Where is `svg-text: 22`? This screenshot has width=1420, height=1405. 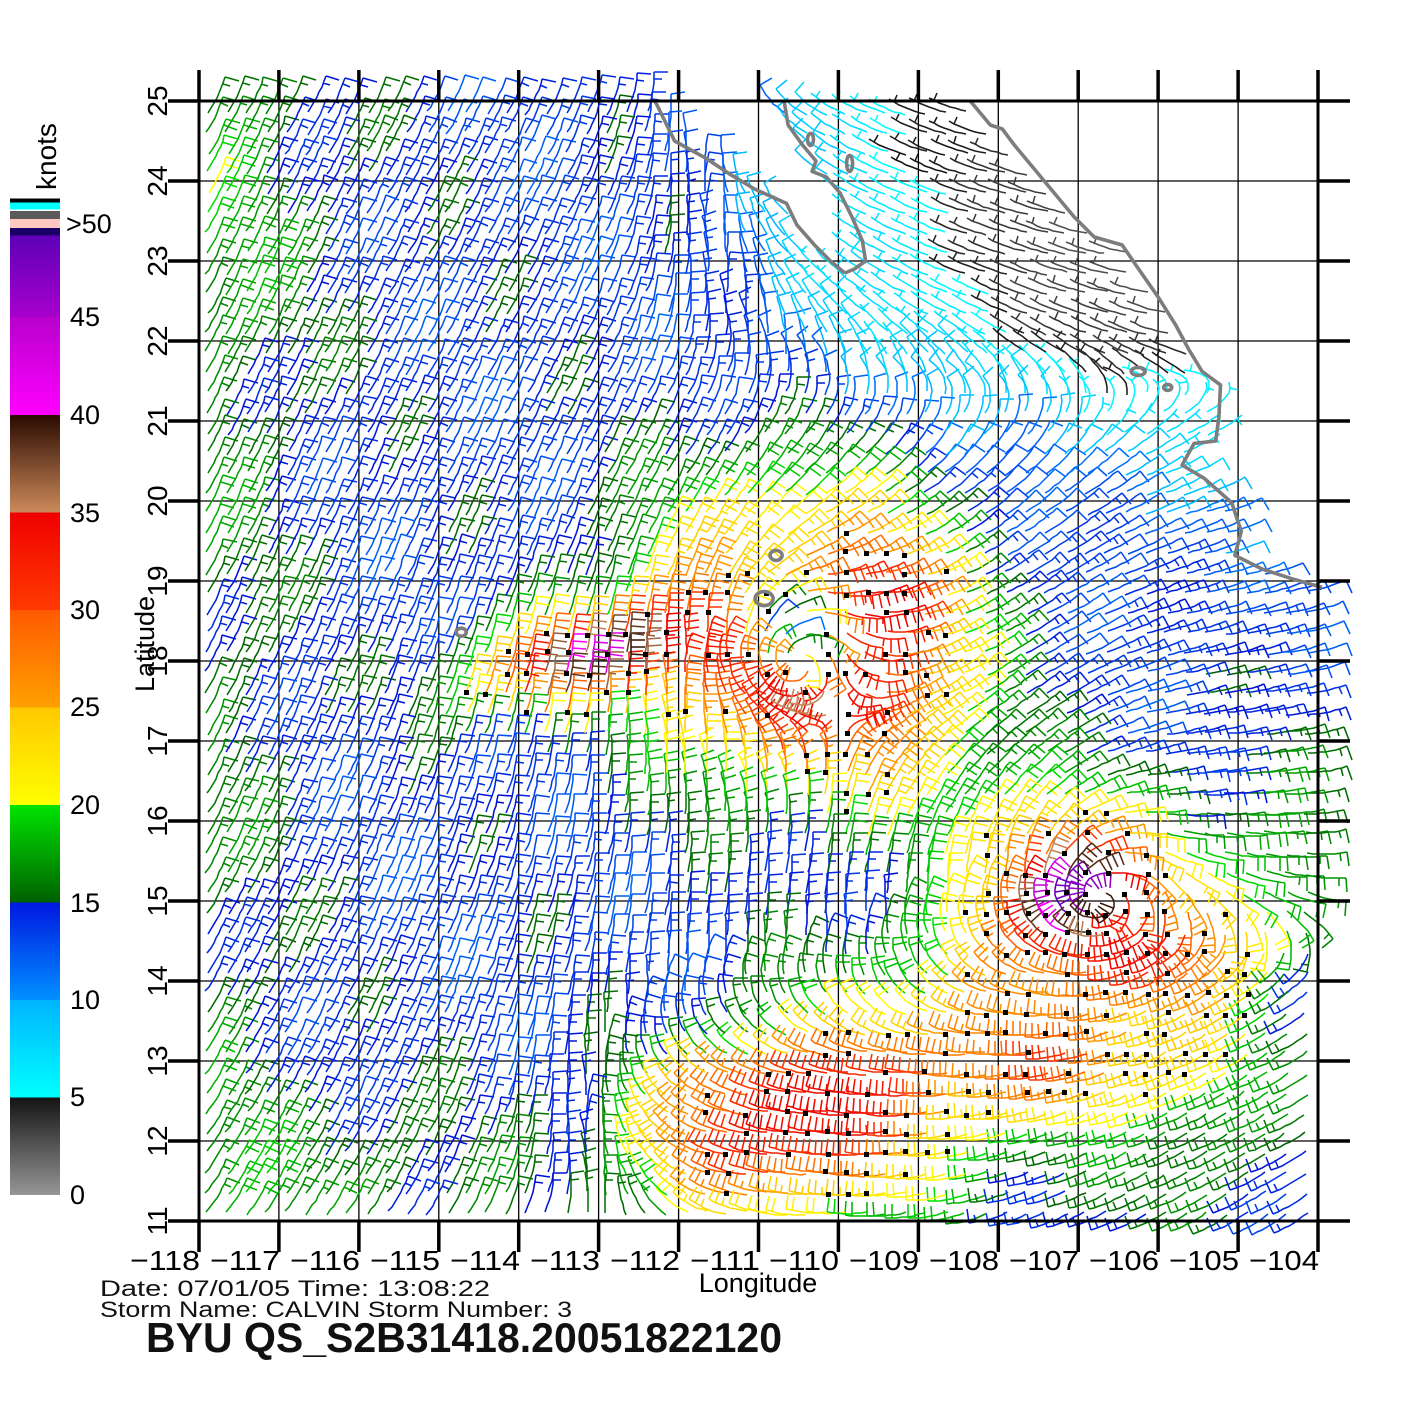
svg-text: 22 is located at coordinates (157, 340).